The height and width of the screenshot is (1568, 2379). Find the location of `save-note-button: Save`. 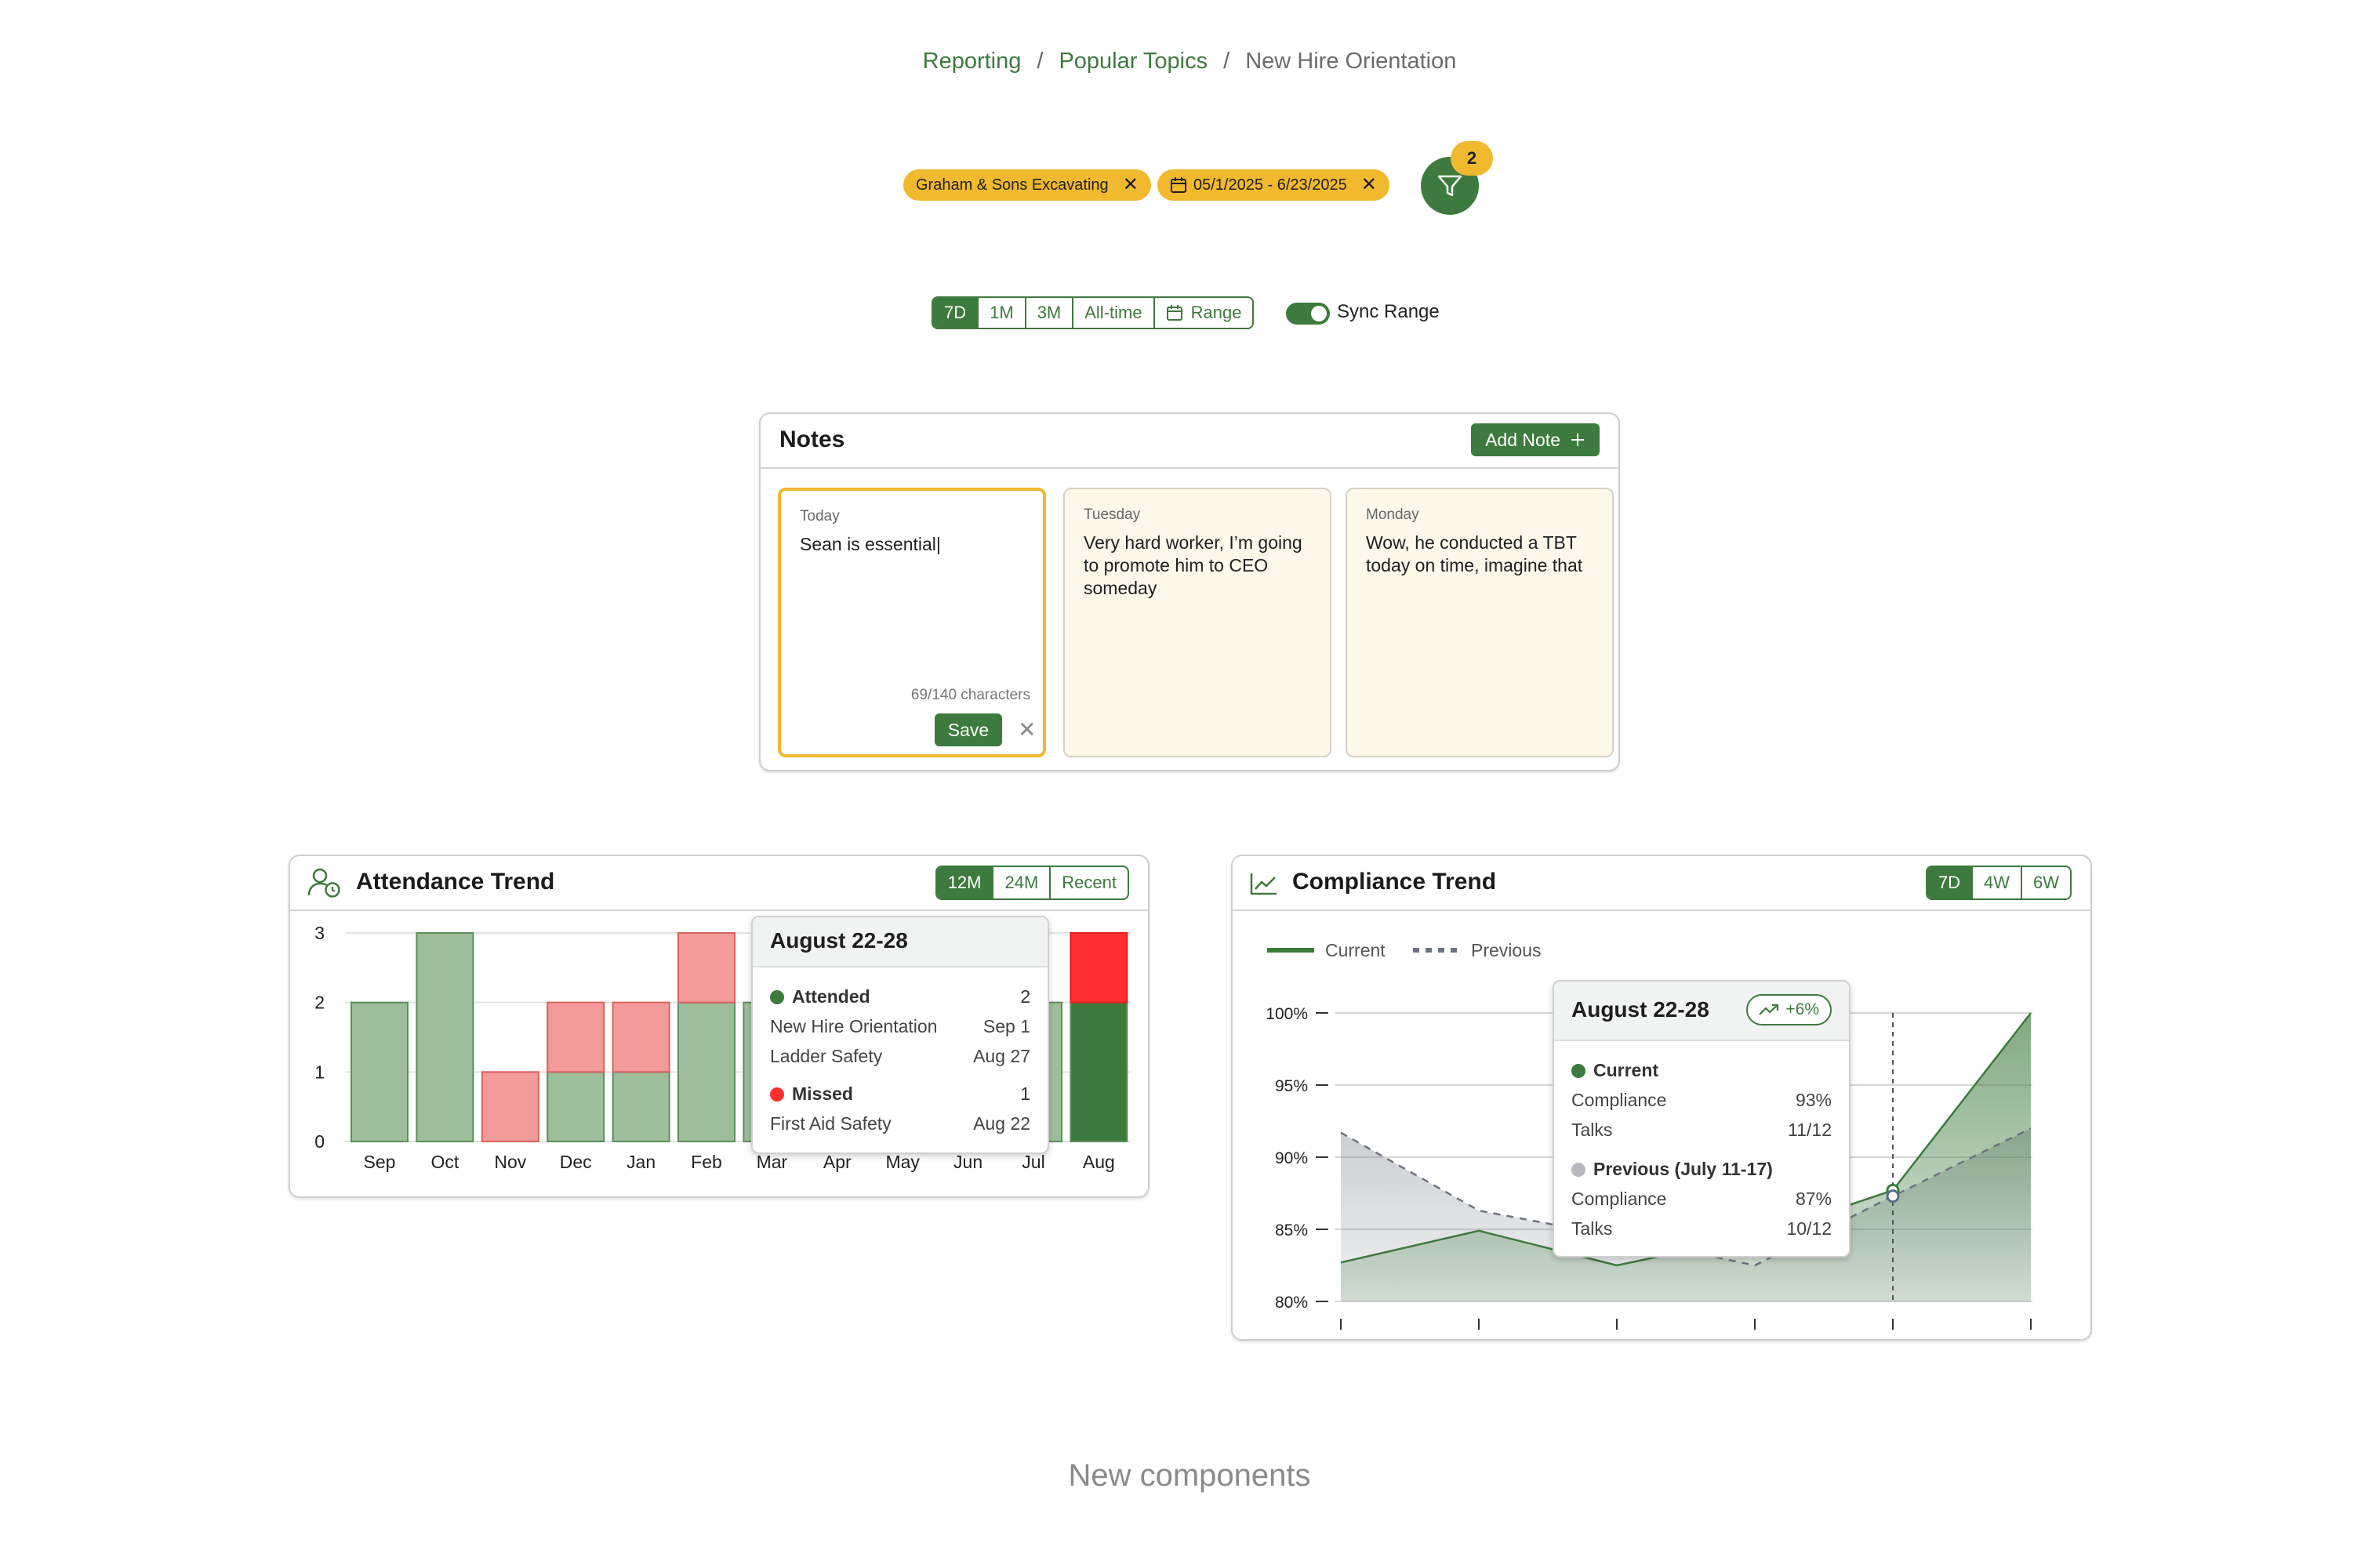

save-note-button: Save is located at coordinates (968, 729).